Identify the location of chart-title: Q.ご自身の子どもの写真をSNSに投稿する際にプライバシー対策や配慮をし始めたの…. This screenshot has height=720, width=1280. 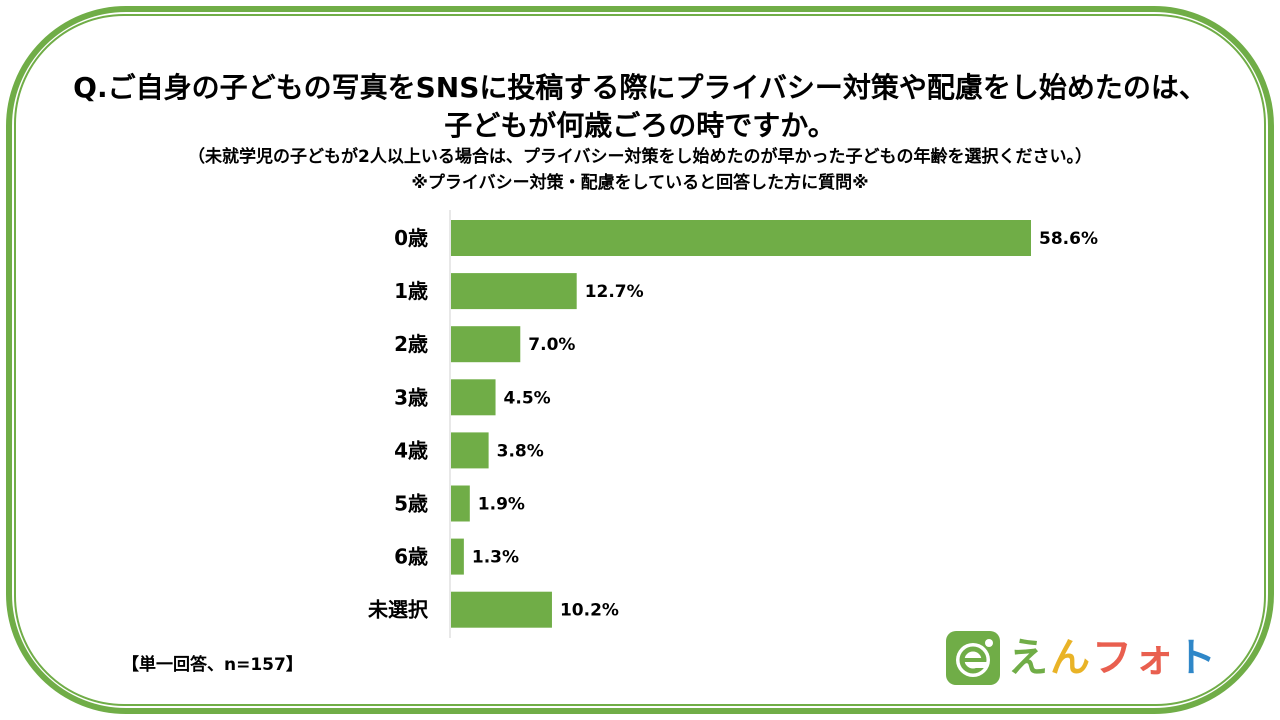
(640, 87).